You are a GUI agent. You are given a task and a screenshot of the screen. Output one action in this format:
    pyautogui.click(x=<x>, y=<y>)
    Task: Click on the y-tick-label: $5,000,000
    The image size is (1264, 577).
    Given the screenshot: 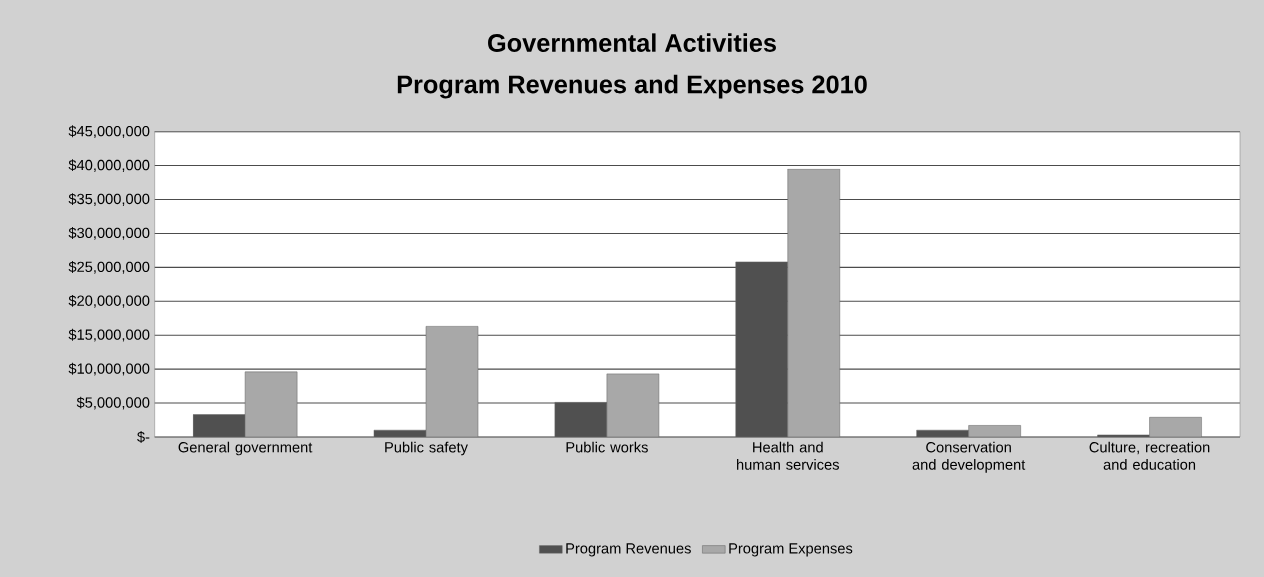 What is the action you would take?
    pyautogui.click(x=113, y=403)
    